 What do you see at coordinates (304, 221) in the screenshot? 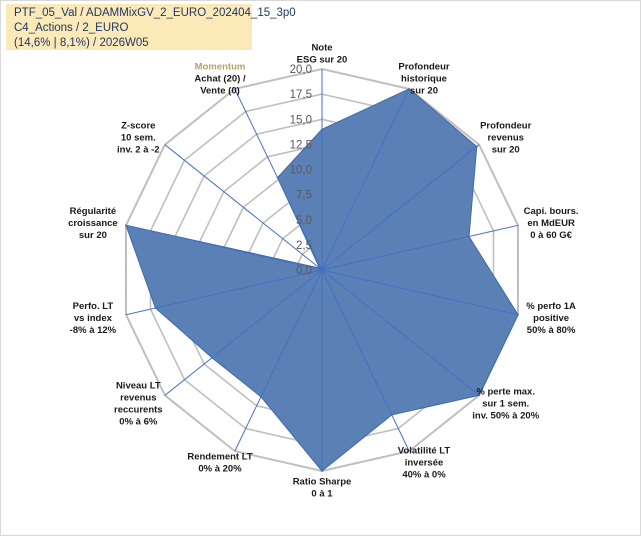
I see `tick-label: 5,0` at bounding box center [304, 221].